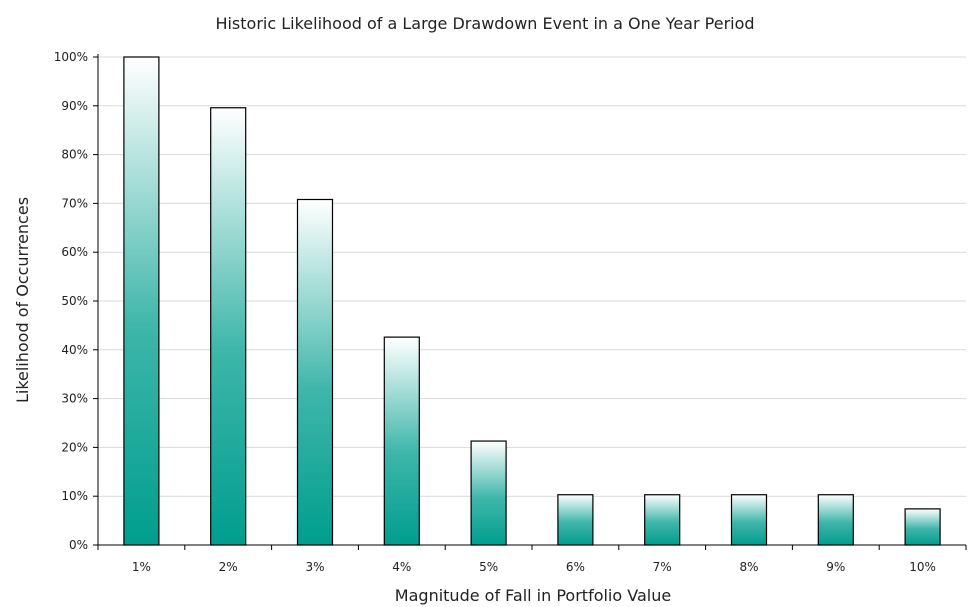 The width and height of the screenshot is (976, 607). I want to click on x-tick-label: 9%, so click(835, 567).